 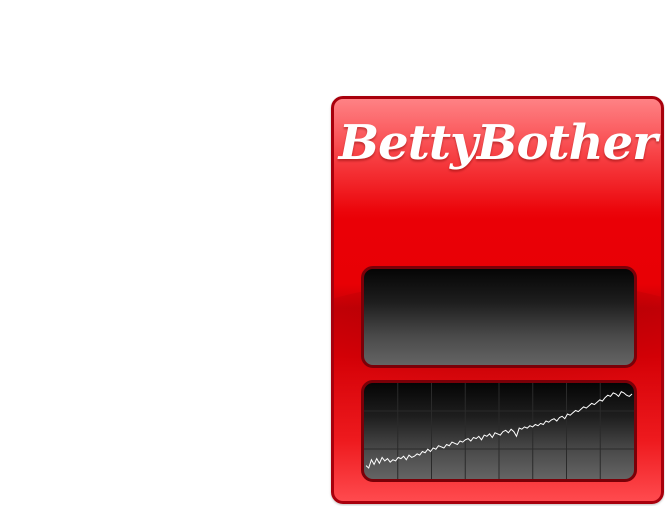 I want to click on bettybother-logo: BettyBother, so click(x=498, y=143).